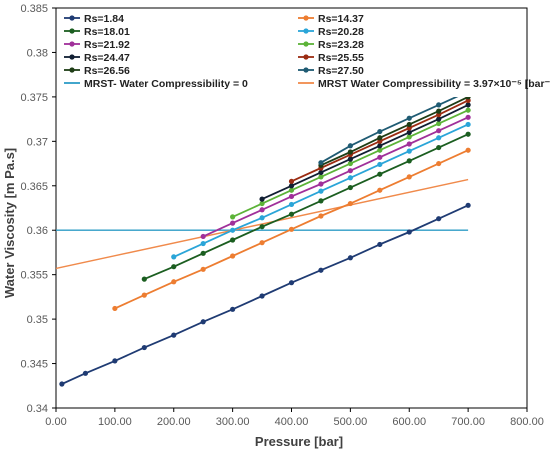  I want to click on legend-item: MRST- Water Compressibility = 0, so click(156, 84).